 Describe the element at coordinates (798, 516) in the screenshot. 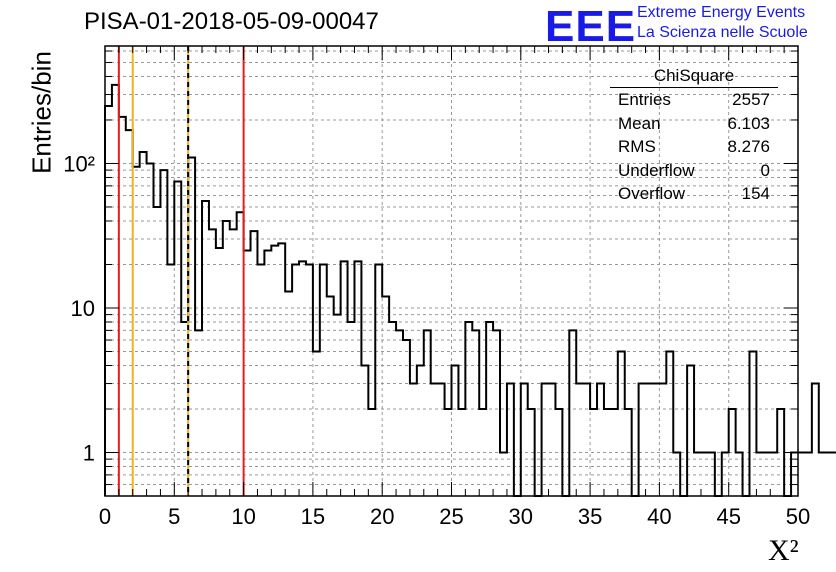

I see `x-tick-label: 50` at that location.